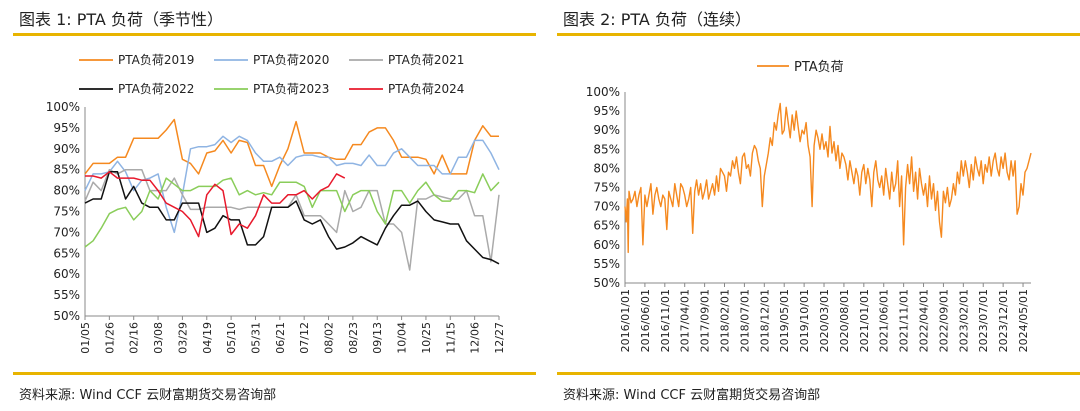 This screenshot has width=1080, height=411. What do you see at coordinates (156, 89) in the screenshot?
I see `legend-label-4: PTA负荷2022` at bounding box center [156, 89].